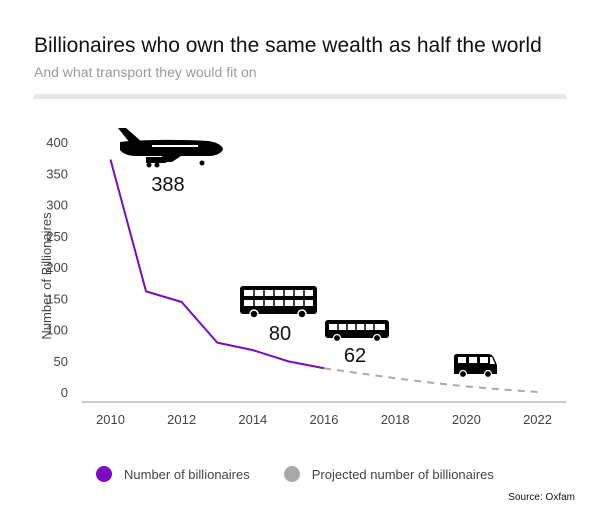 The height and width of the screenshot is (522, 599). Describe the element at coordinates (300, 96) in the screenshot. I see `title-divider` at that location.